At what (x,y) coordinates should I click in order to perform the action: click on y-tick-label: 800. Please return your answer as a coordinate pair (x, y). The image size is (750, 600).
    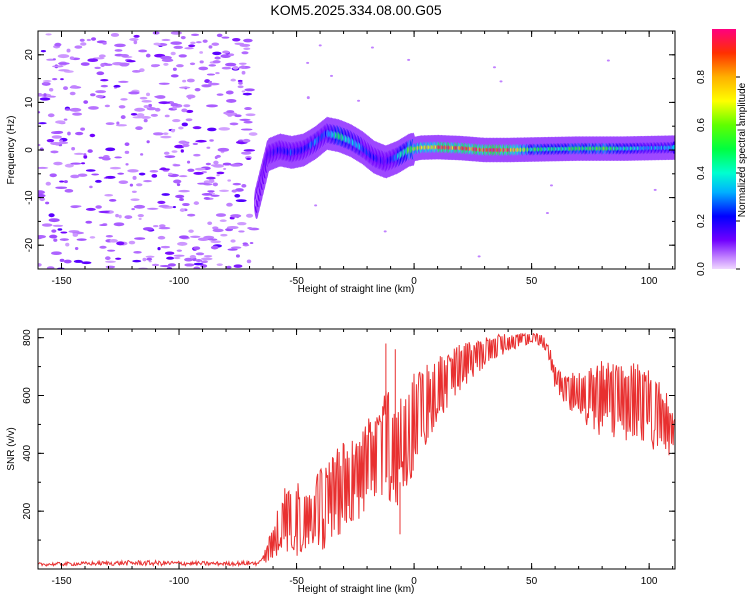
    Looking at the image, I should click on (27, 337).